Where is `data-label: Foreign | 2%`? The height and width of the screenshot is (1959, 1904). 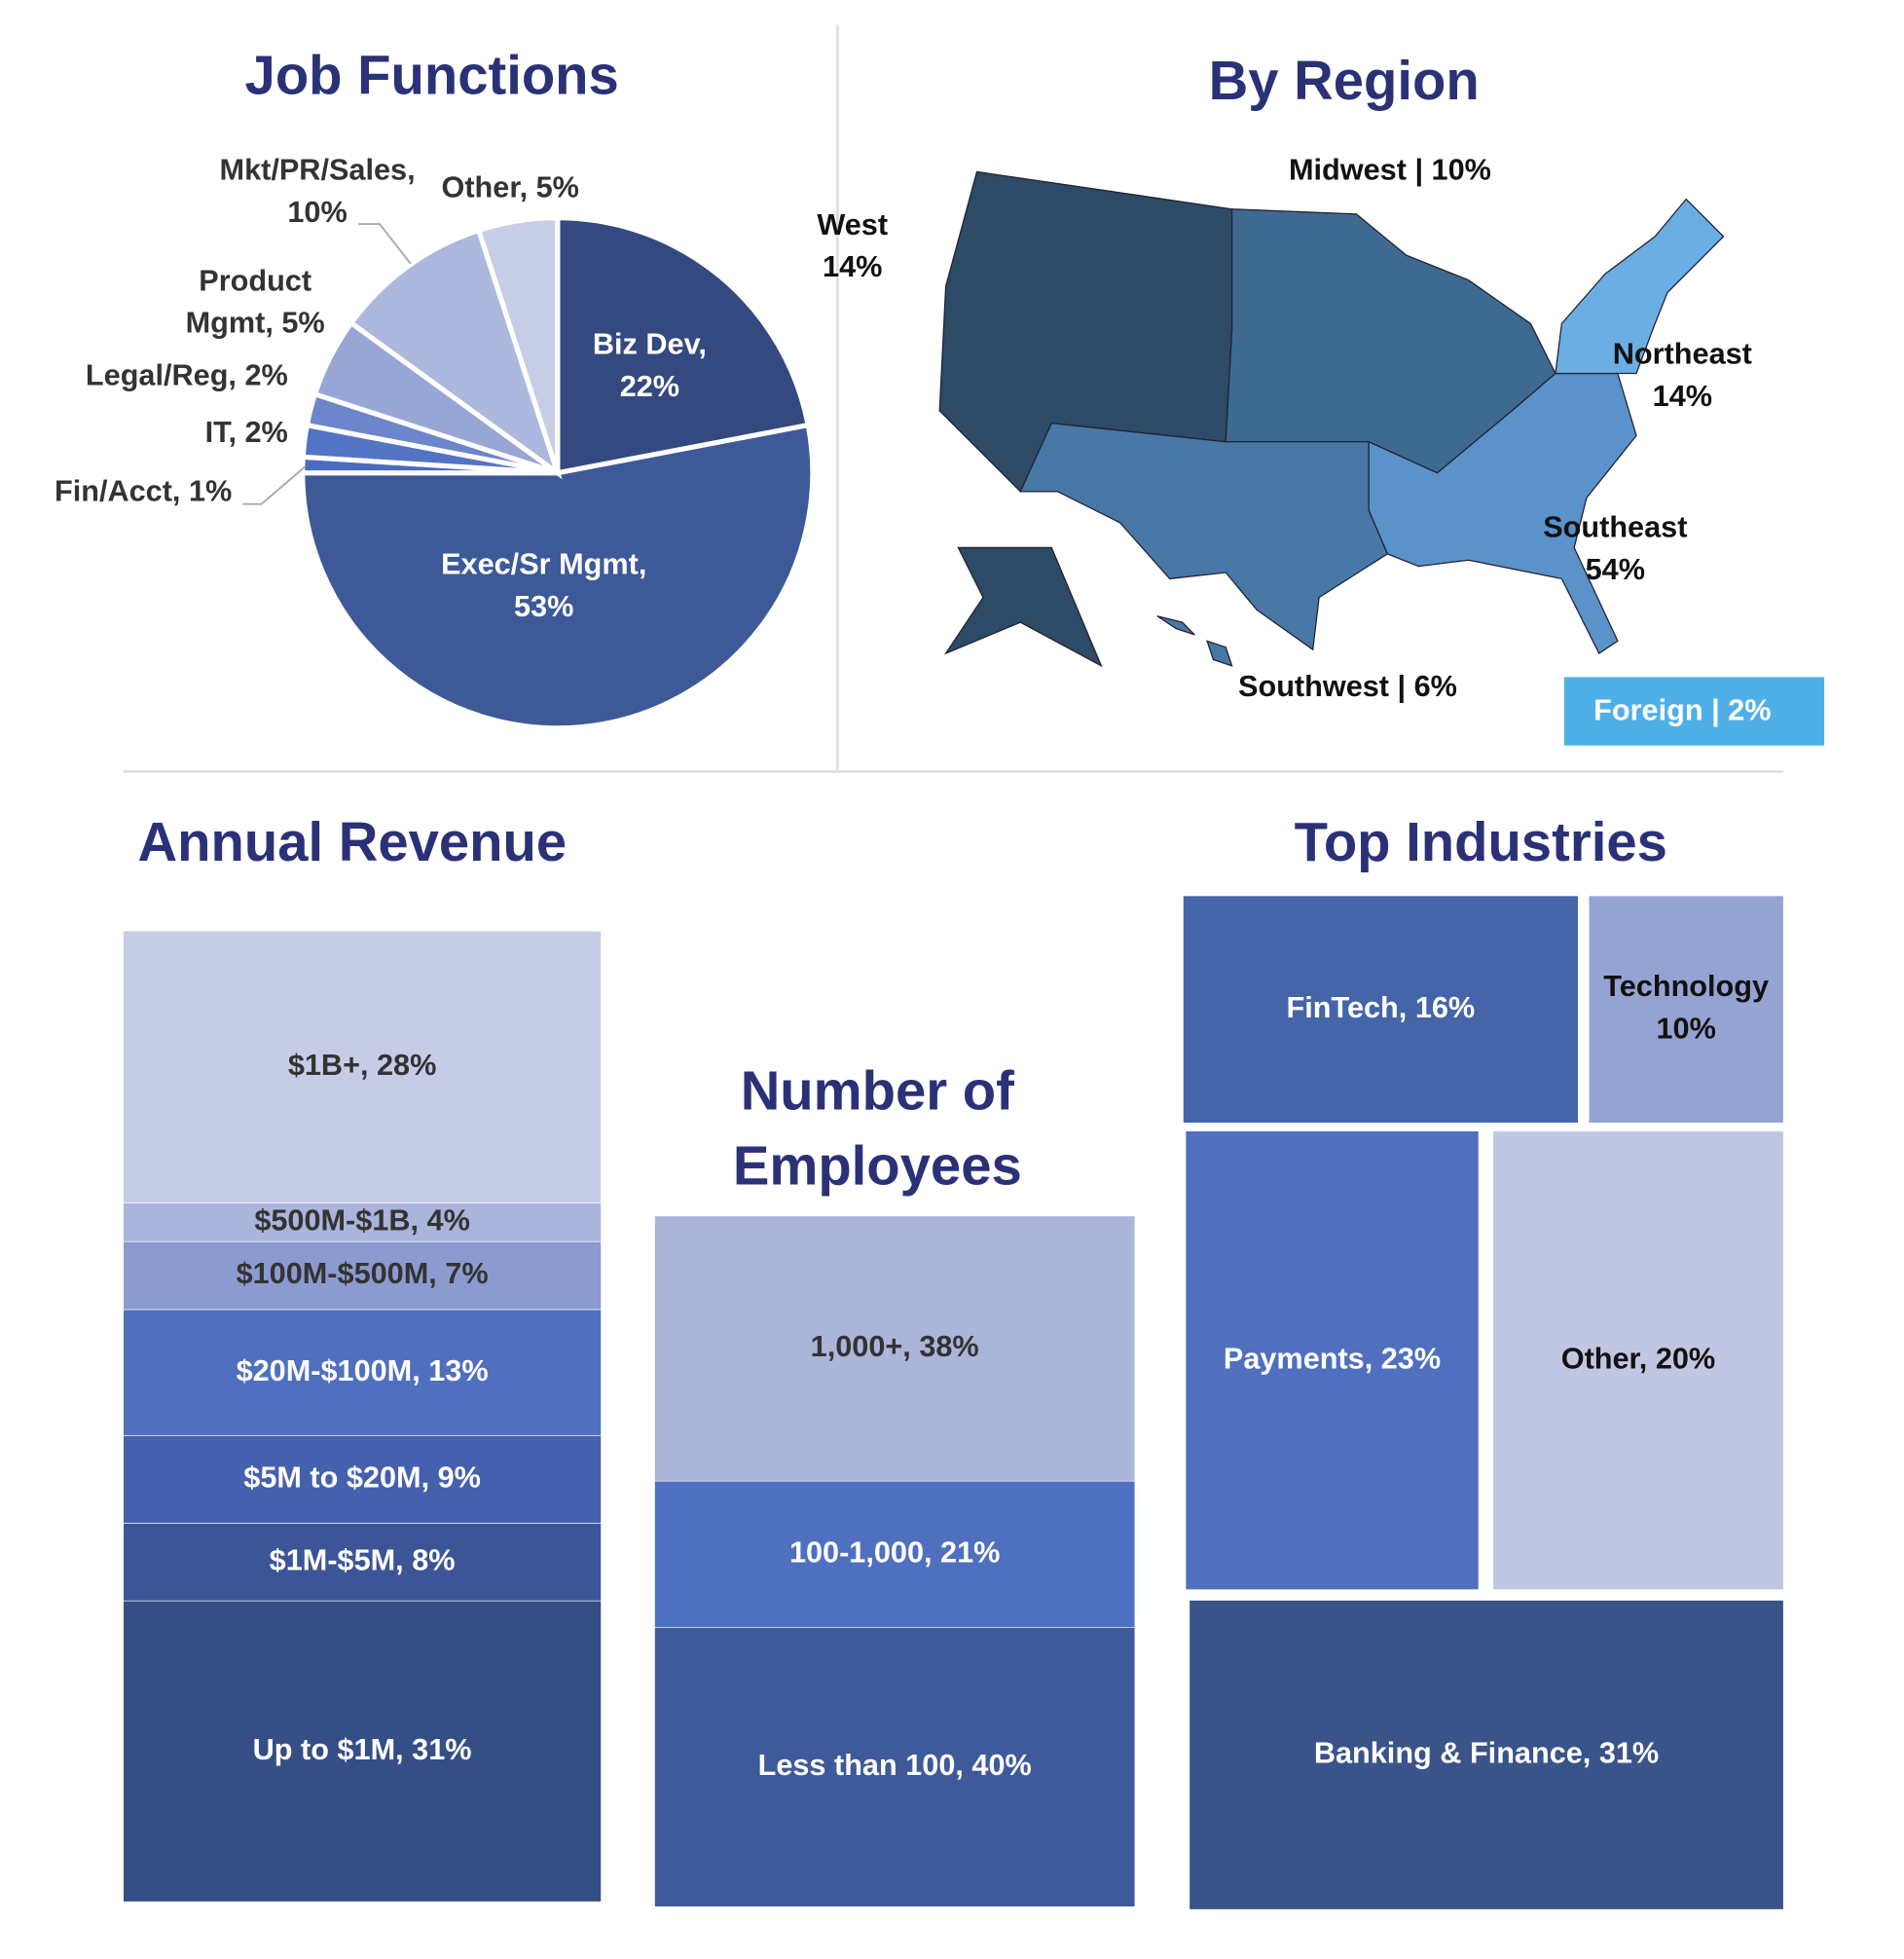 data-label: Foreign | 2% is located at coordinates (1682, 709).